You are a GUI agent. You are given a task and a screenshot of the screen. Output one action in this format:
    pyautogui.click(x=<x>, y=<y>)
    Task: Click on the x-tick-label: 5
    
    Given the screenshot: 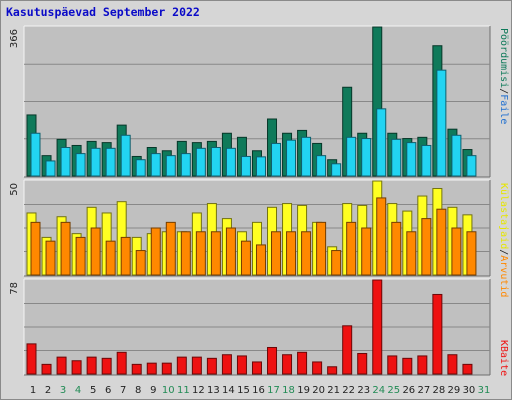 What is the action you would take?
    pyautogui.click(x=93, y=390)
    